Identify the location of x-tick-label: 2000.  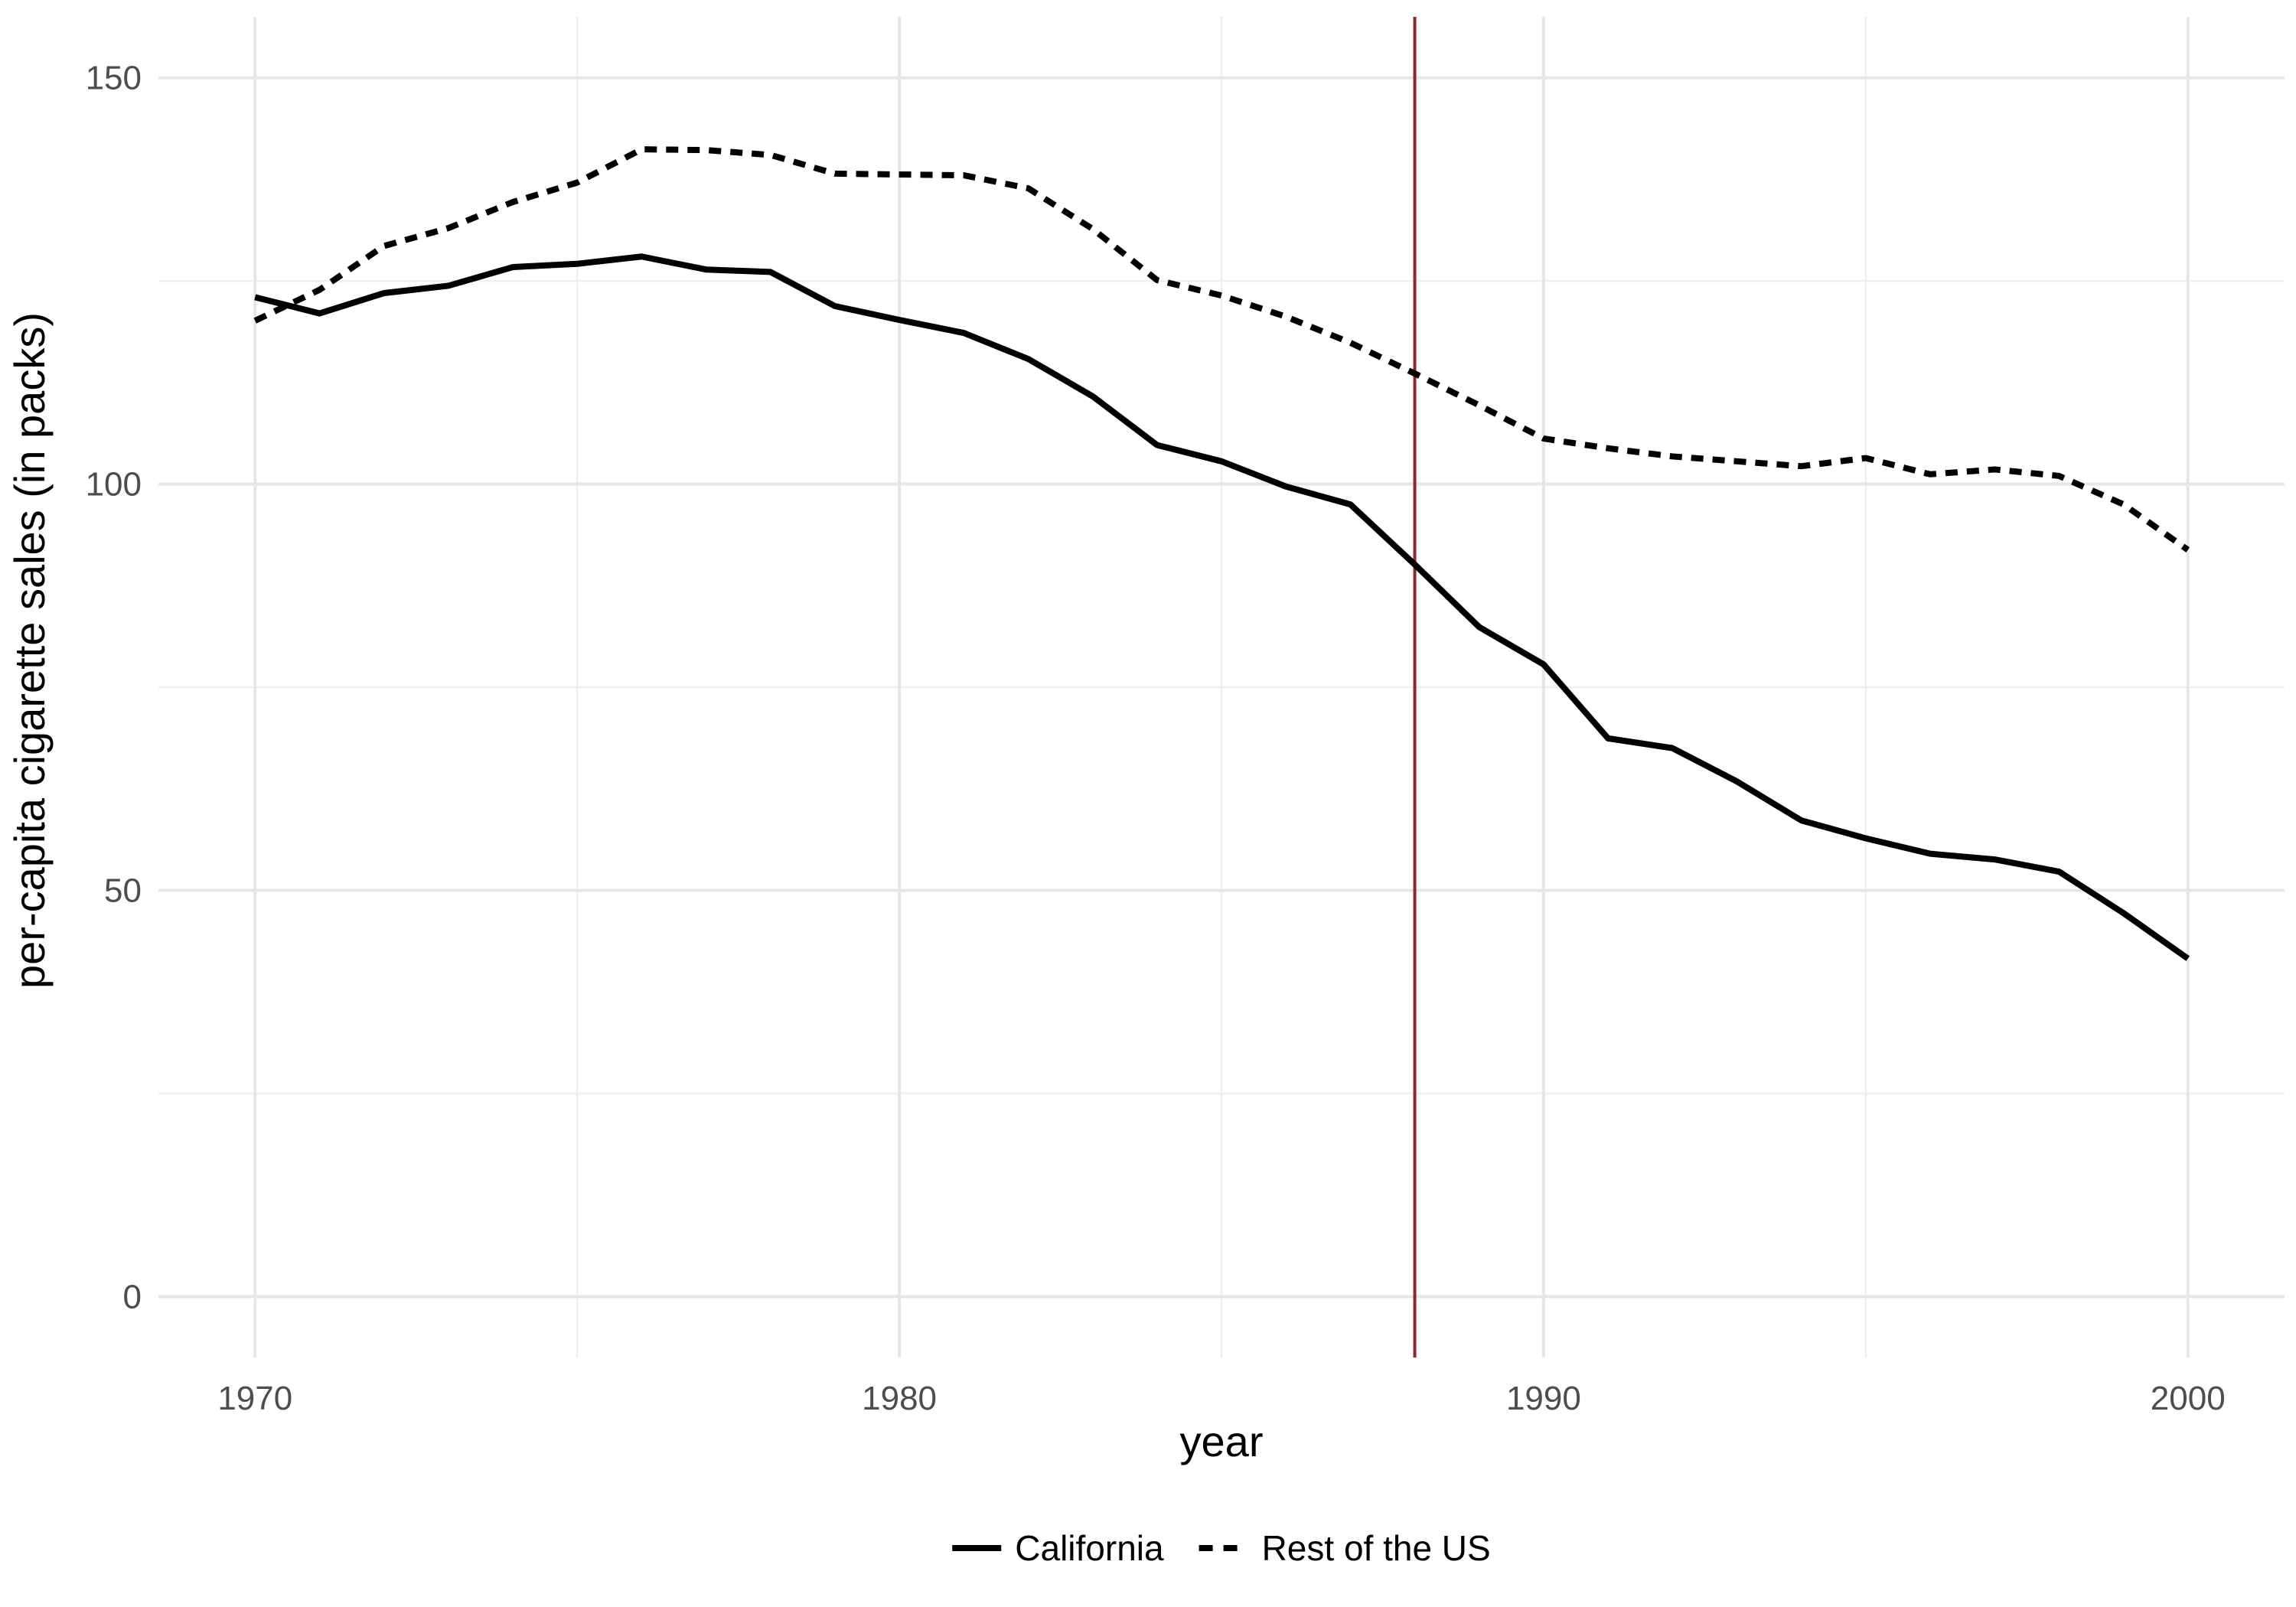
(2188, 1398).